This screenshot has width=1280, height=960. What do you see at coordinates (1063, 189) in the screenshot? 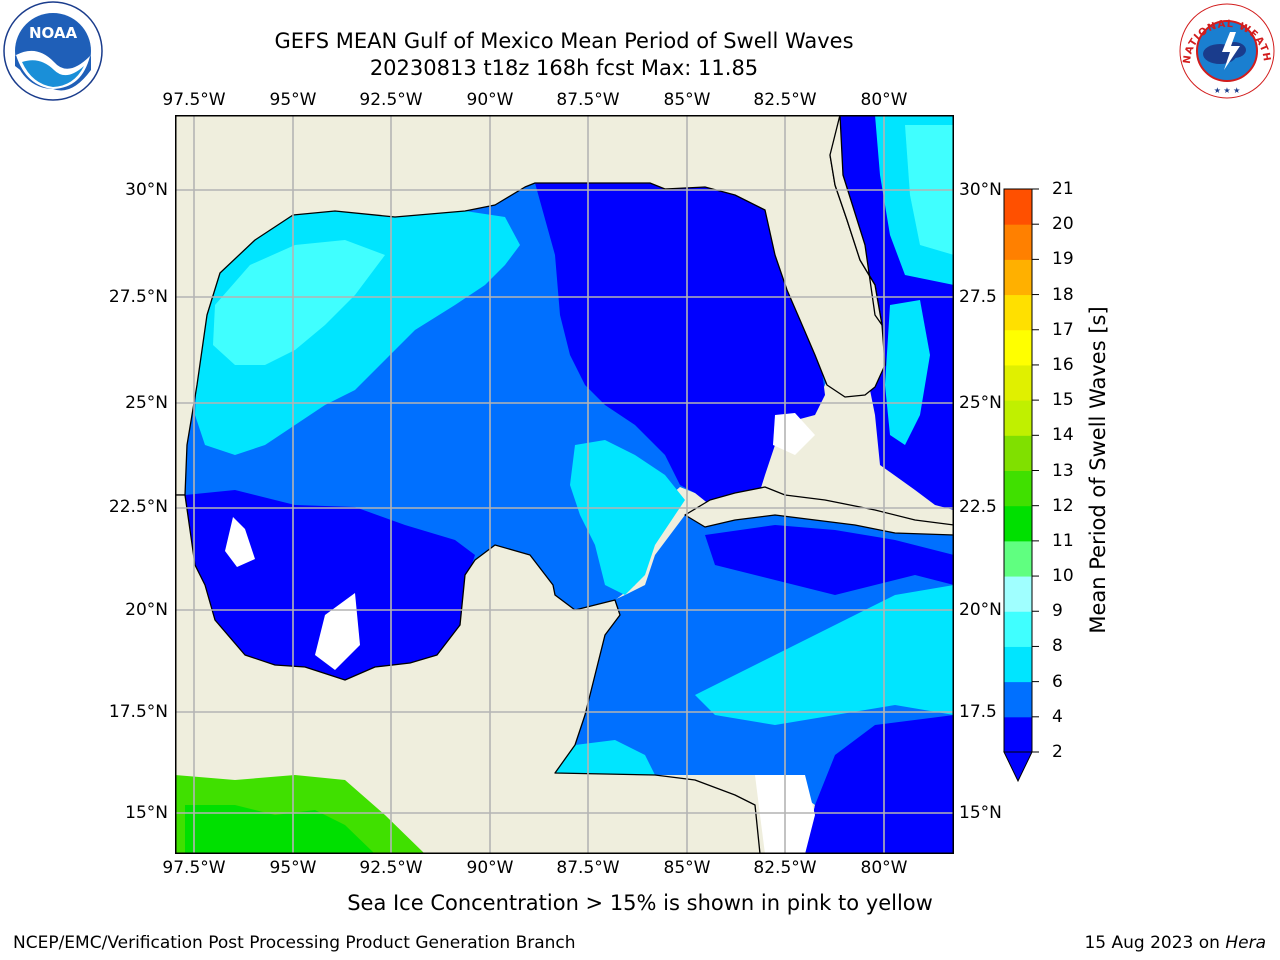
I see `colorbar-tick-label: 21` at bounding box center [1063, 189].